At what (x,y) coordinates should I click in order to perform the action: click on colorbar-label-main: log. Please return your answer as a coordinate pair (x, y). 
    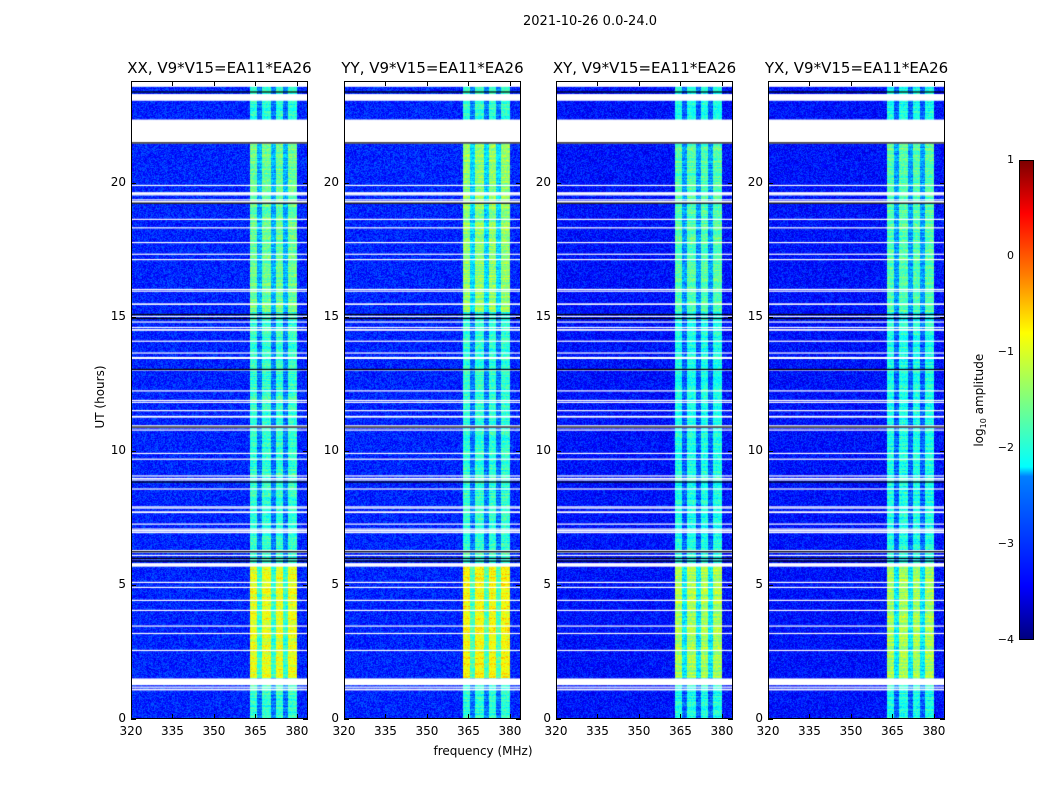
    Looking at the image, I should click on (978, 437).